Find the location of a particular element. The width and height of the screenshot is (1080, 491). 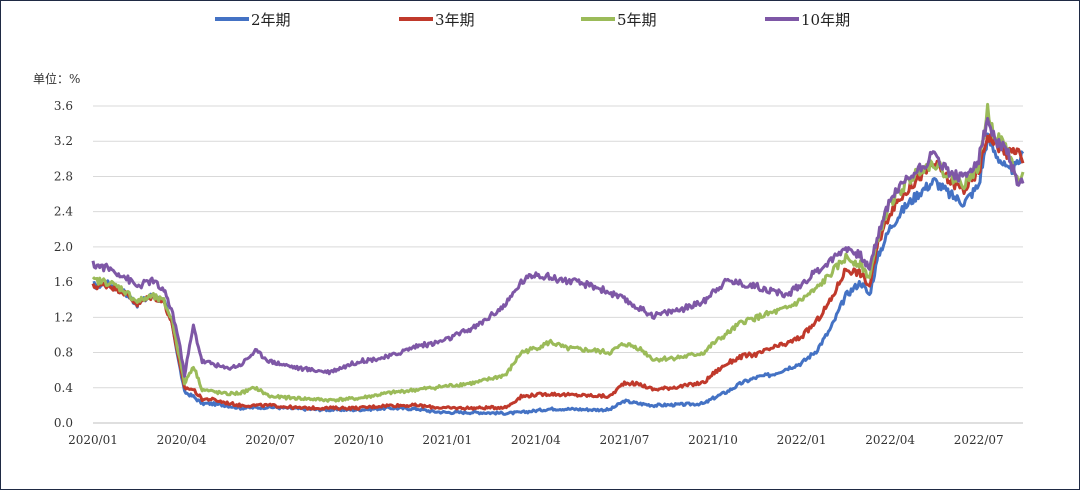

y-tick-label: 2.4 is located at coordinates (63, 212).